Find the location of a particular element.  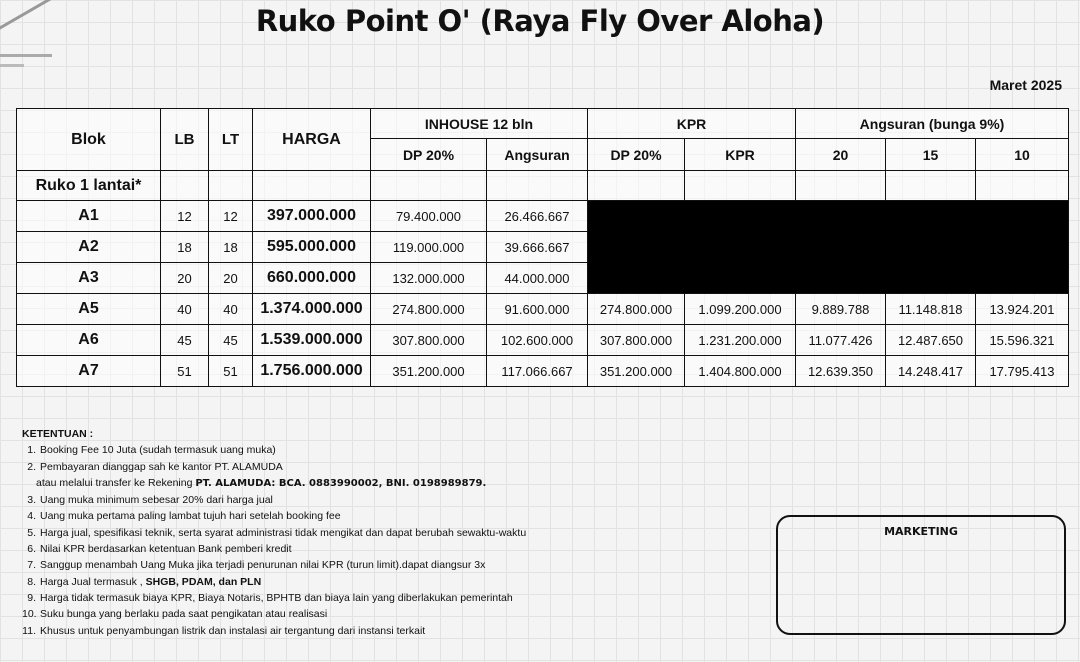

cell-harga: 1.539.000.000 is located at coordinates (311, 340).